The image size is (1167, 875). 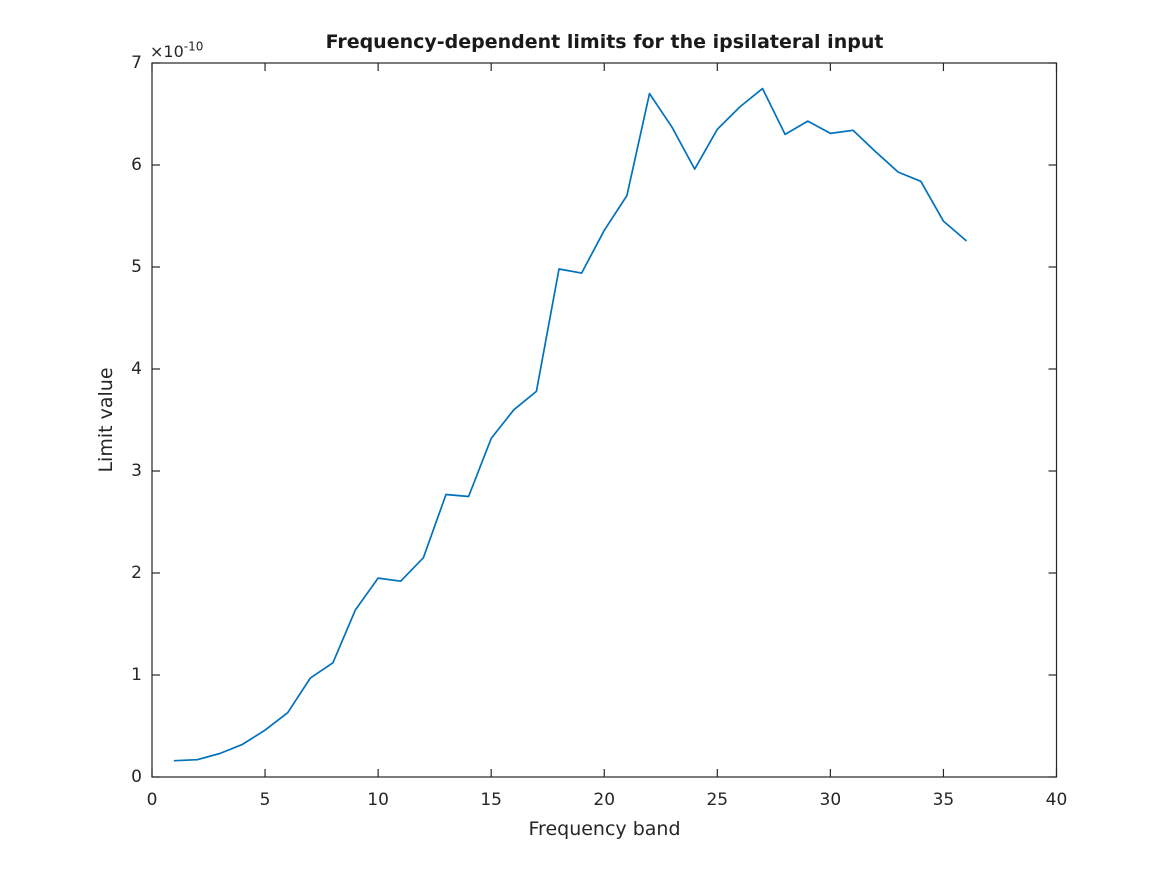 What do you see at coordinates (604, 829) in the screenshot?
I see `x-axis-label: Frequency band` at bounding box center [604, 829].